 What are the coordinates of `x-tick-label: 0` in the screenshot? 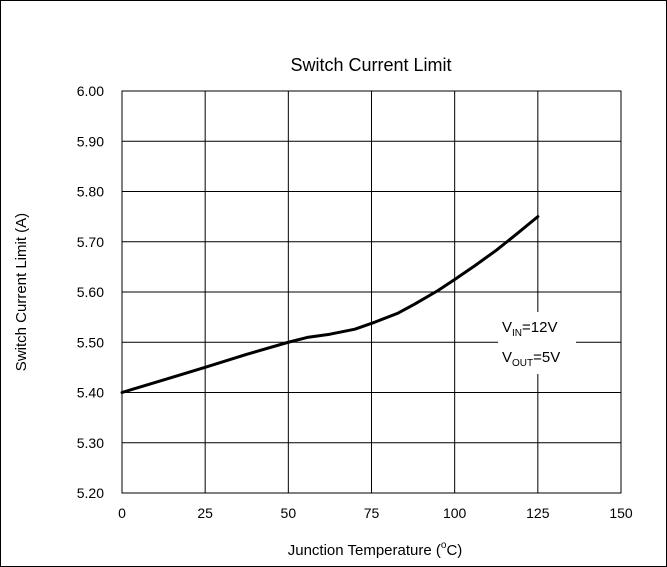 It's located at (122, 513).